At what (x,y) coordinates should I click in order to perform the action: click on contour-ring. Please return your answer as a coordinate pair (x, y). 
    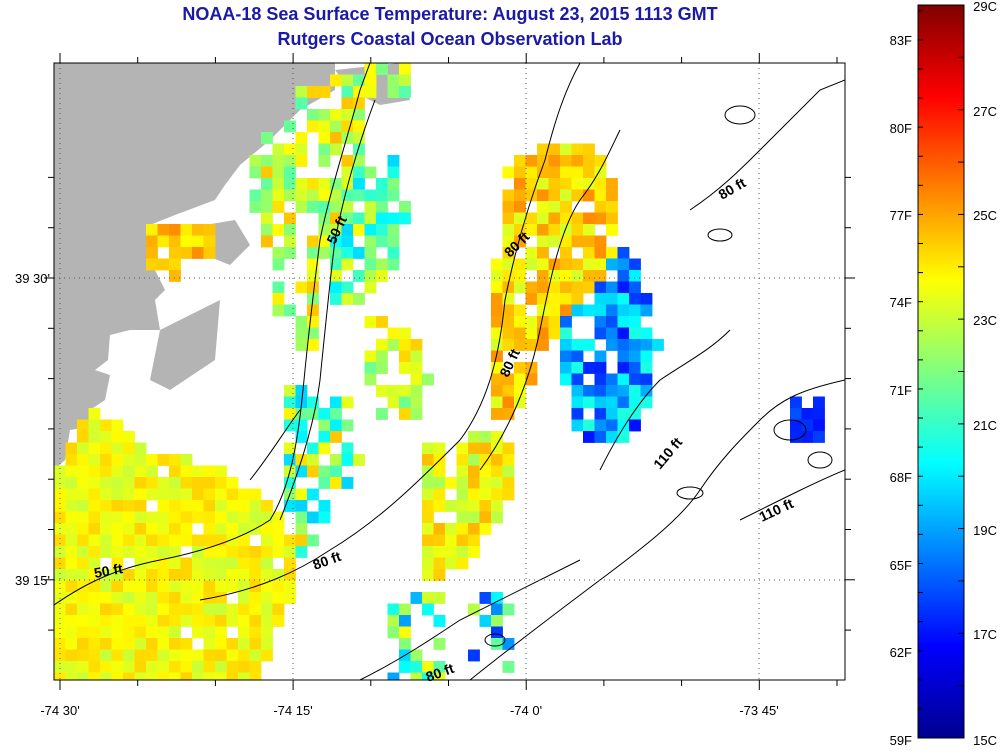
    Looking at the image, I should click on (720, 235).